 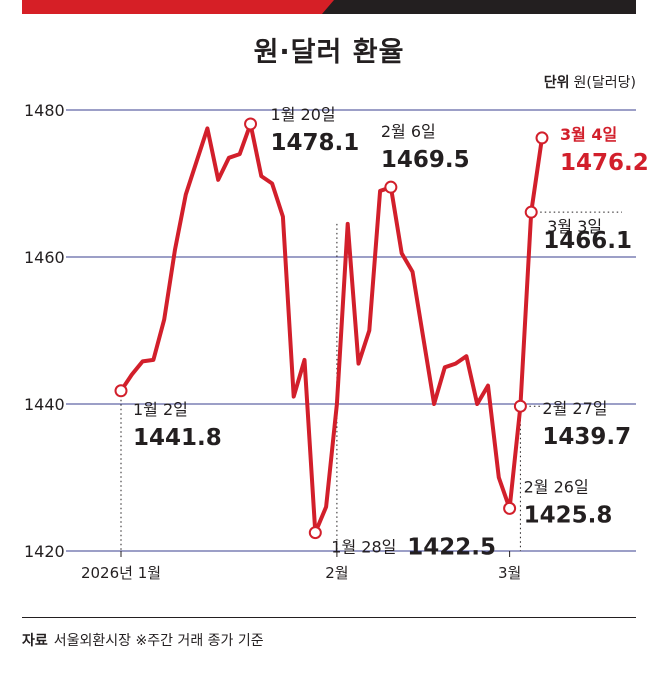 What do you see at coordinates (451, 548) in the screenshot?
I see `annotation-value-18: 1422.5` at bounding box center [451, 548].